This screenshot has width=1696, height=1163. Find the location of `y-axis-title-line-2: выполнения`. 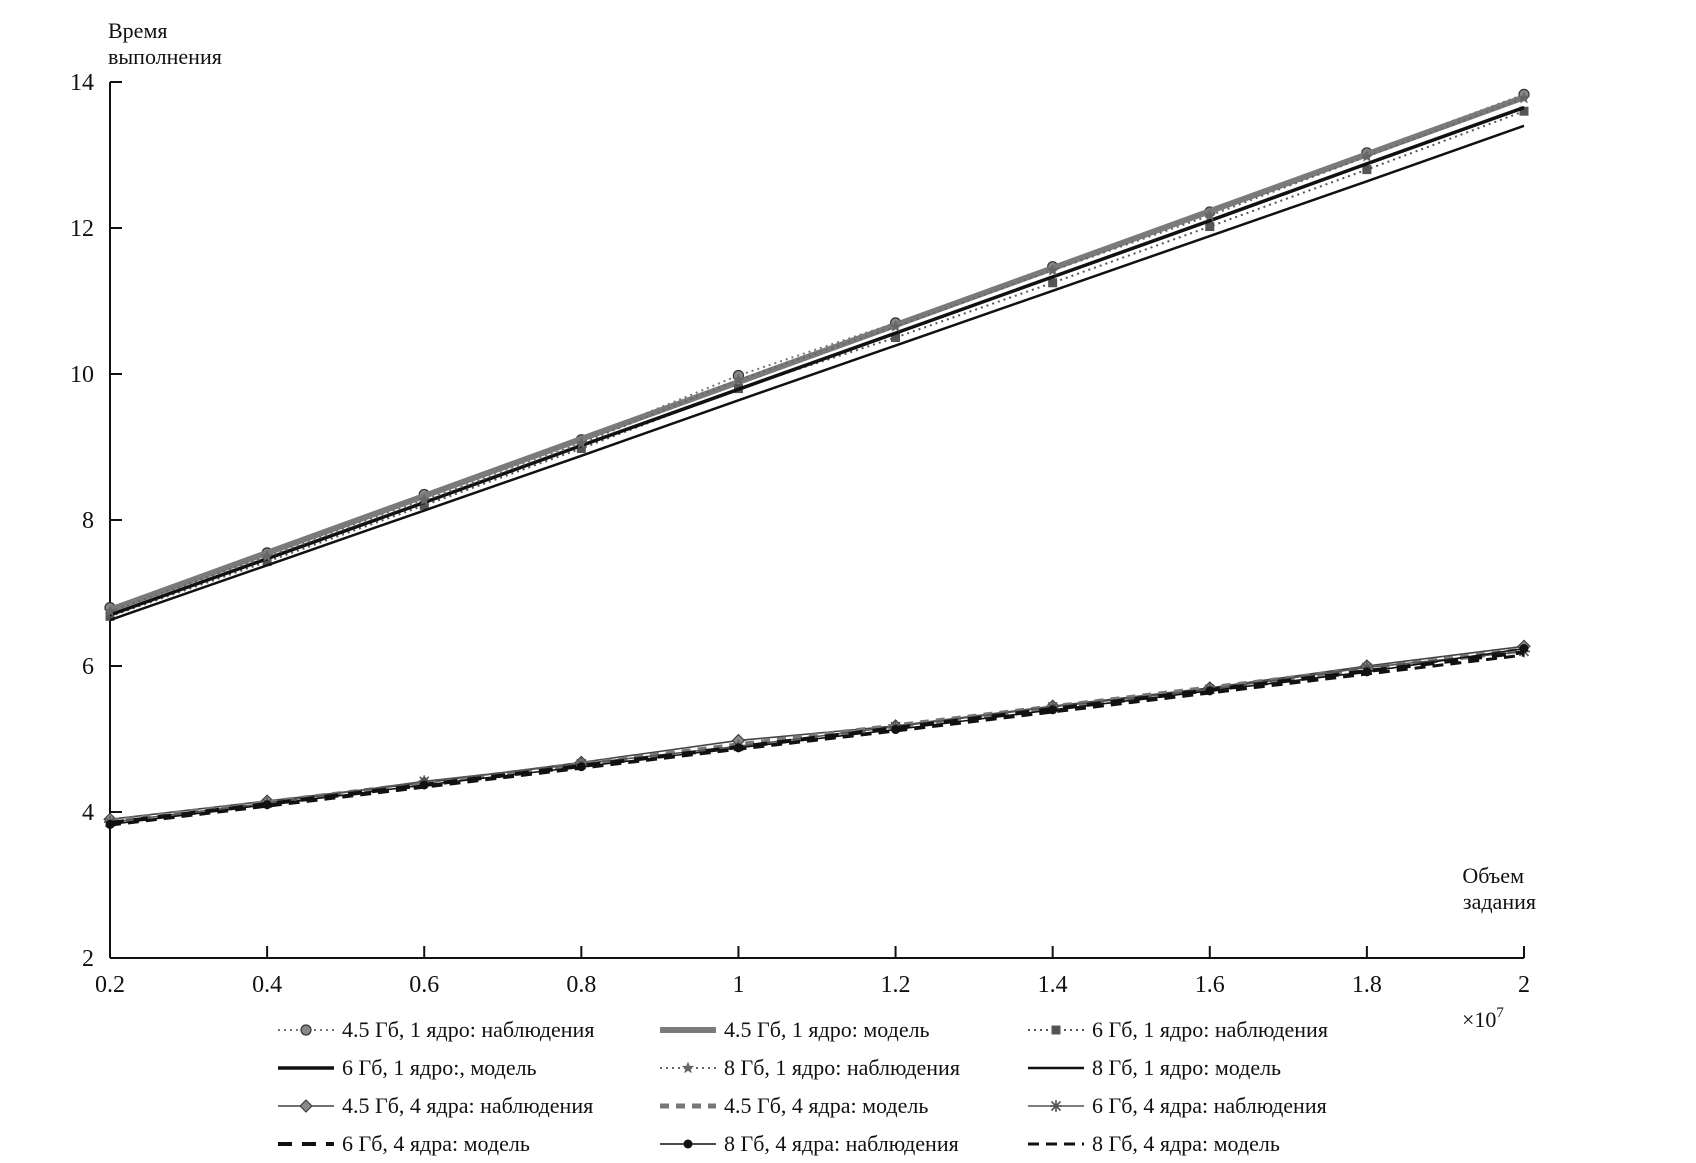

y-axis-title-line-2: выполнения is located at coordinates (165, 56).